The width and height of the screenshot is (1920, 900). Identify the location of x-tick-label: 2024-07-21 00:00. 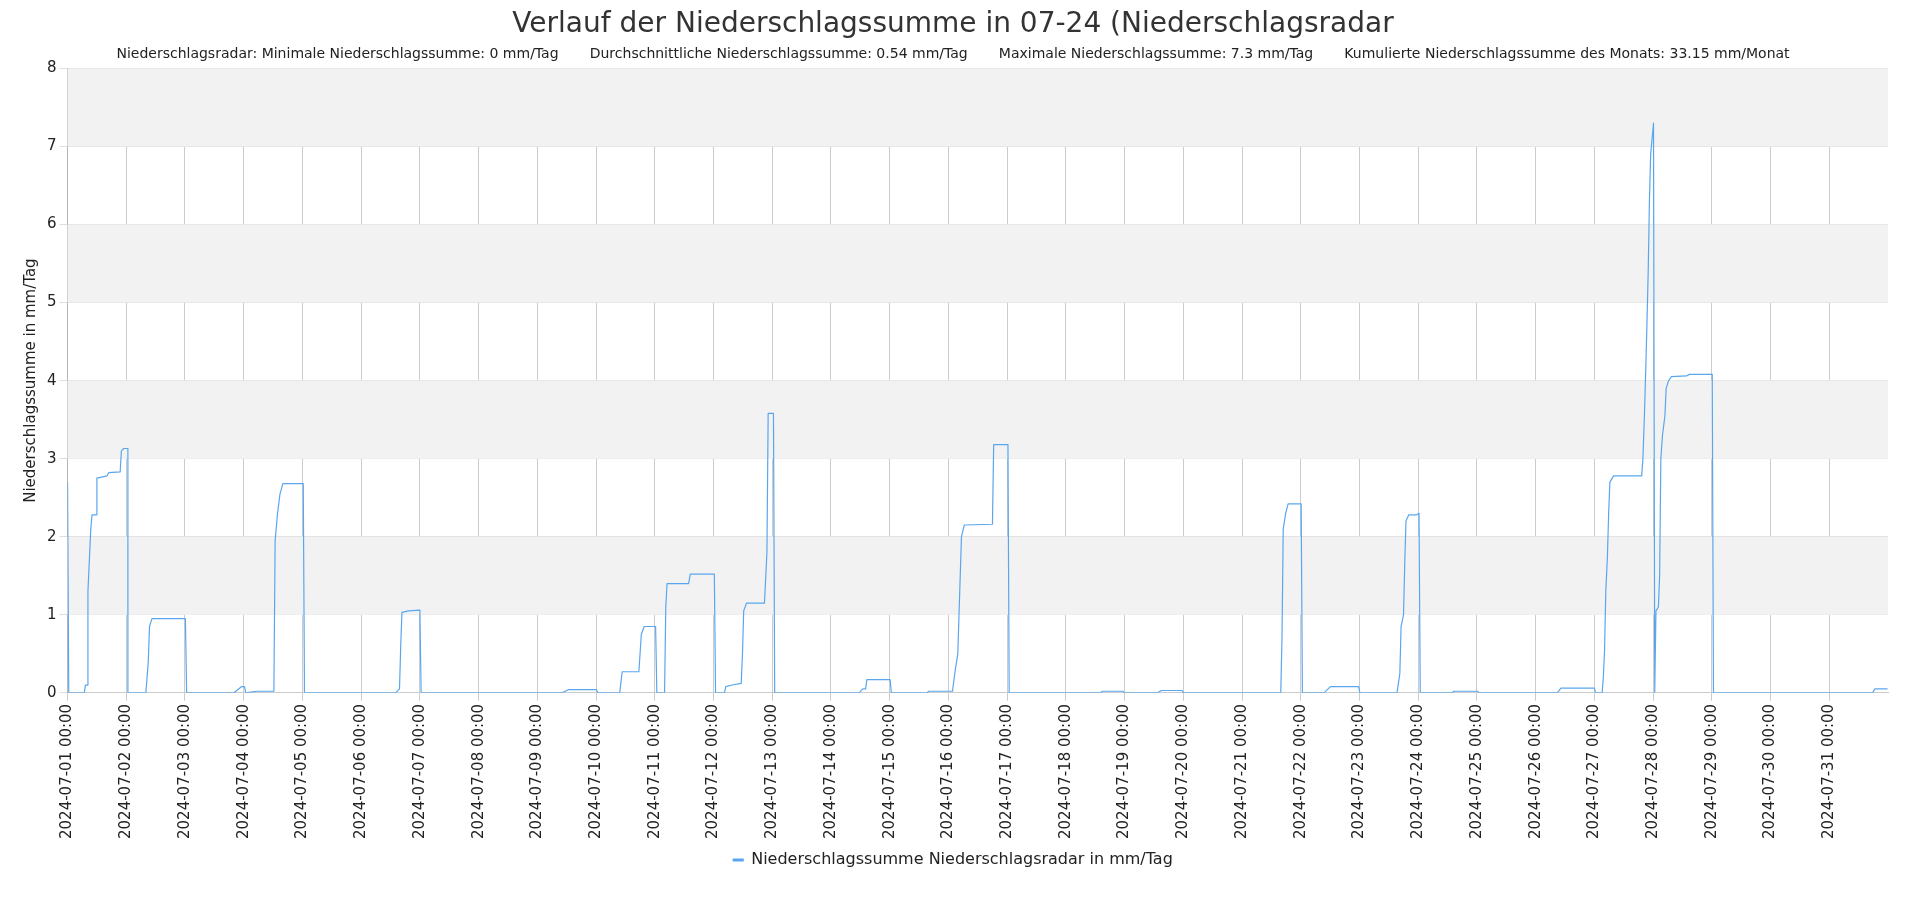
(1240, 771).